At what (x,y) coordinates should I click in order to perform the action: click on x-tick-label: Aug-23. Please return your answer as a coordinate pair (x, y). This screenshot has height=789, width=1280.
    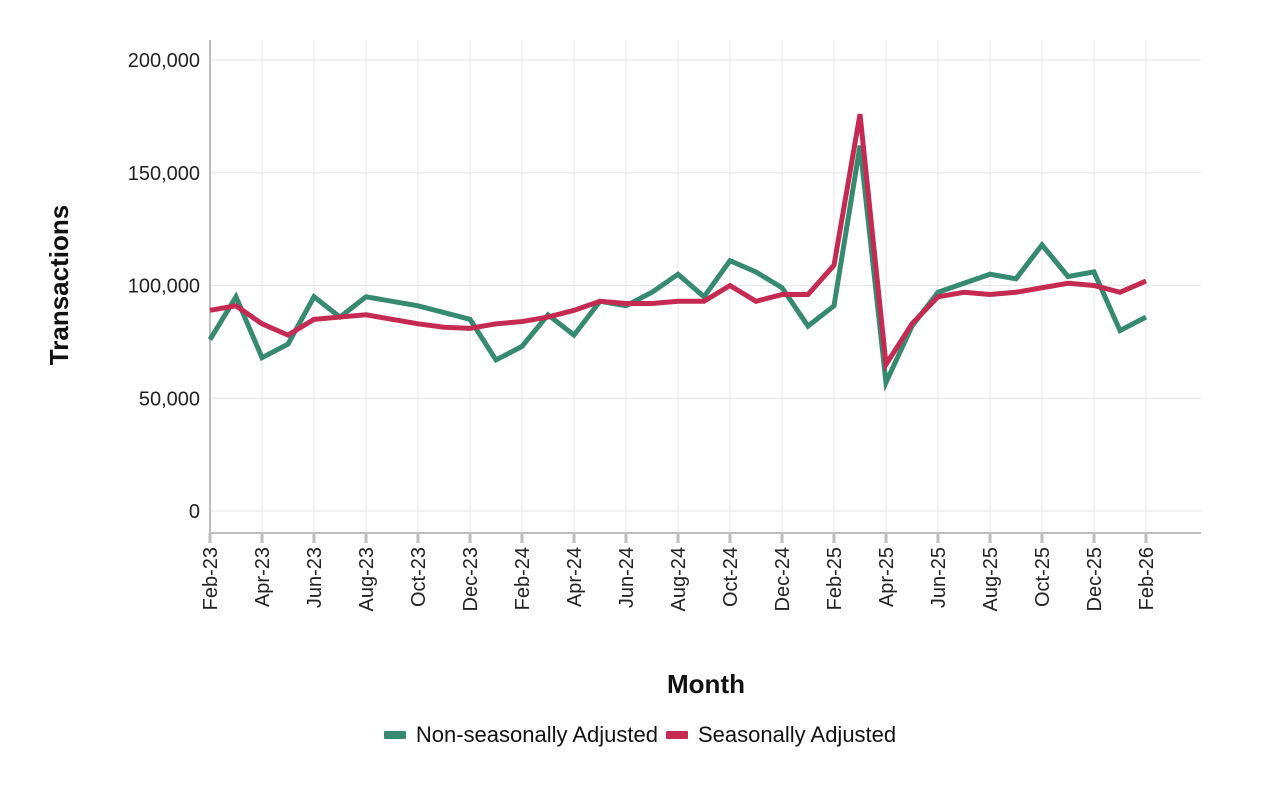
    Looking at the image, I should click on (367, 579).